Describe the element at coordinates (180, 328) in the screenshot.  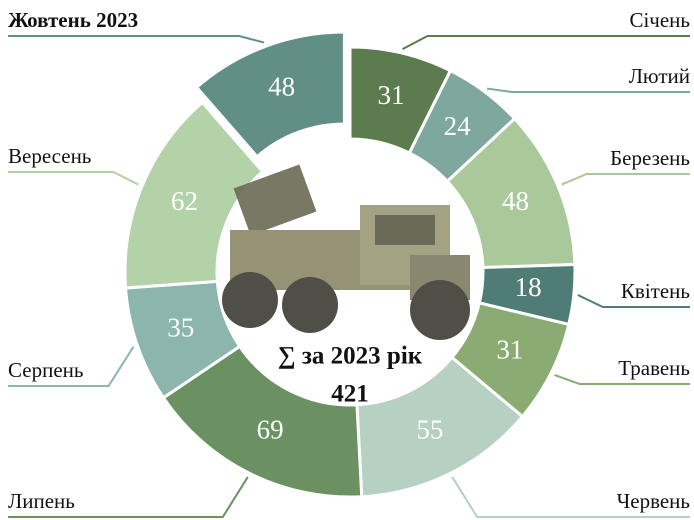
I see `value-label: 35` at that location.